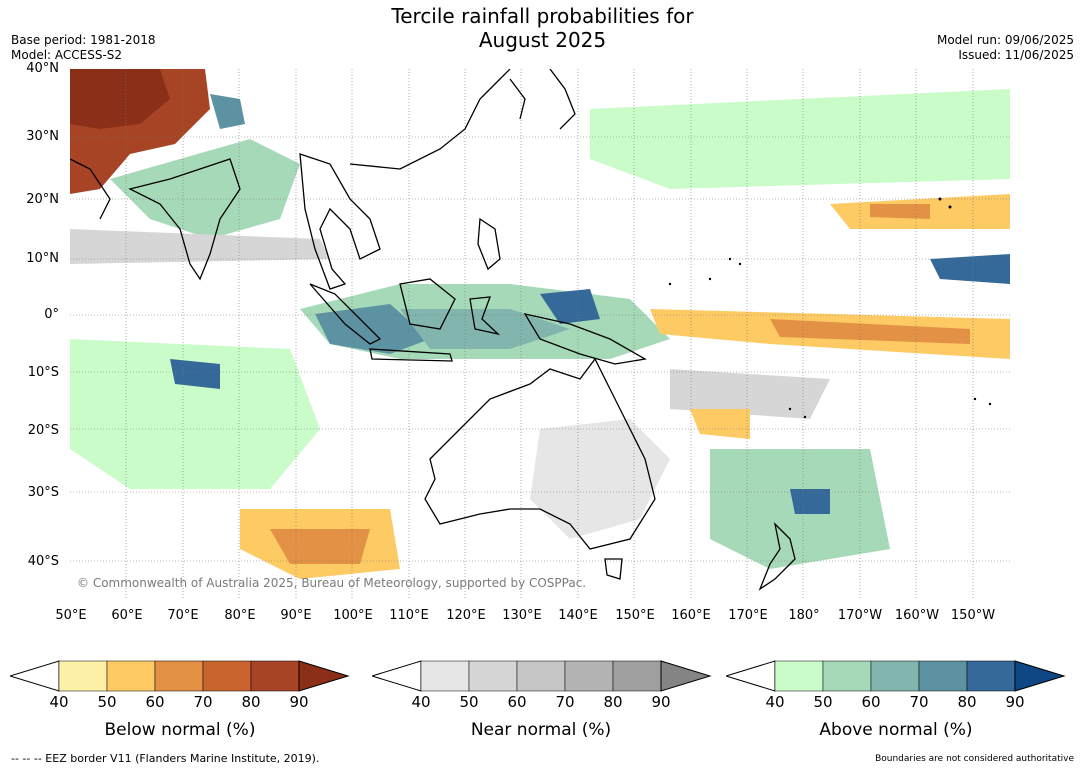 The height and width of the screenshot is (770, 1085). Describe the element at coordinates (804, 615) in the screenshot. I see `lon-label: 180°` at that location.